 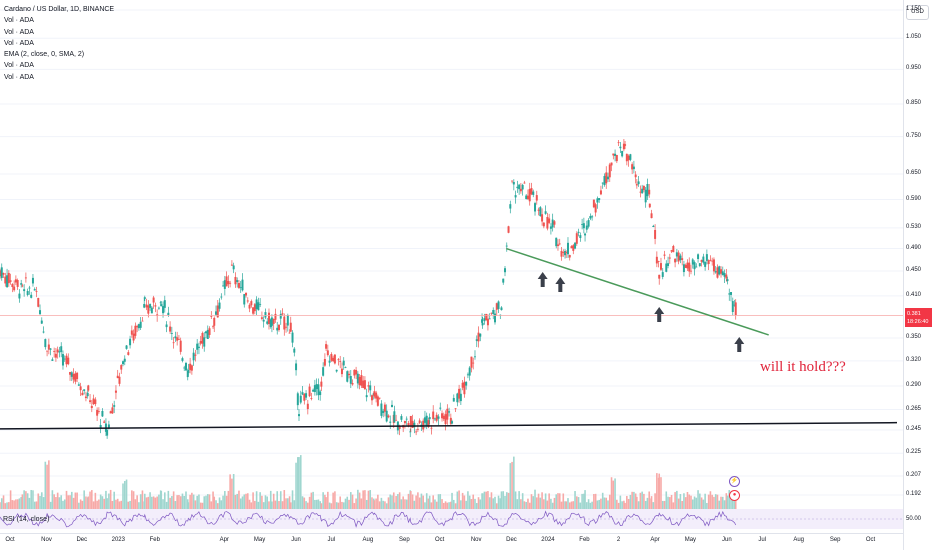 What do you see at coordinates (19, 43) in the screenshot?
I see `indicator-label-vol-3: Vol · ADA` at bounding box center [19, 43].